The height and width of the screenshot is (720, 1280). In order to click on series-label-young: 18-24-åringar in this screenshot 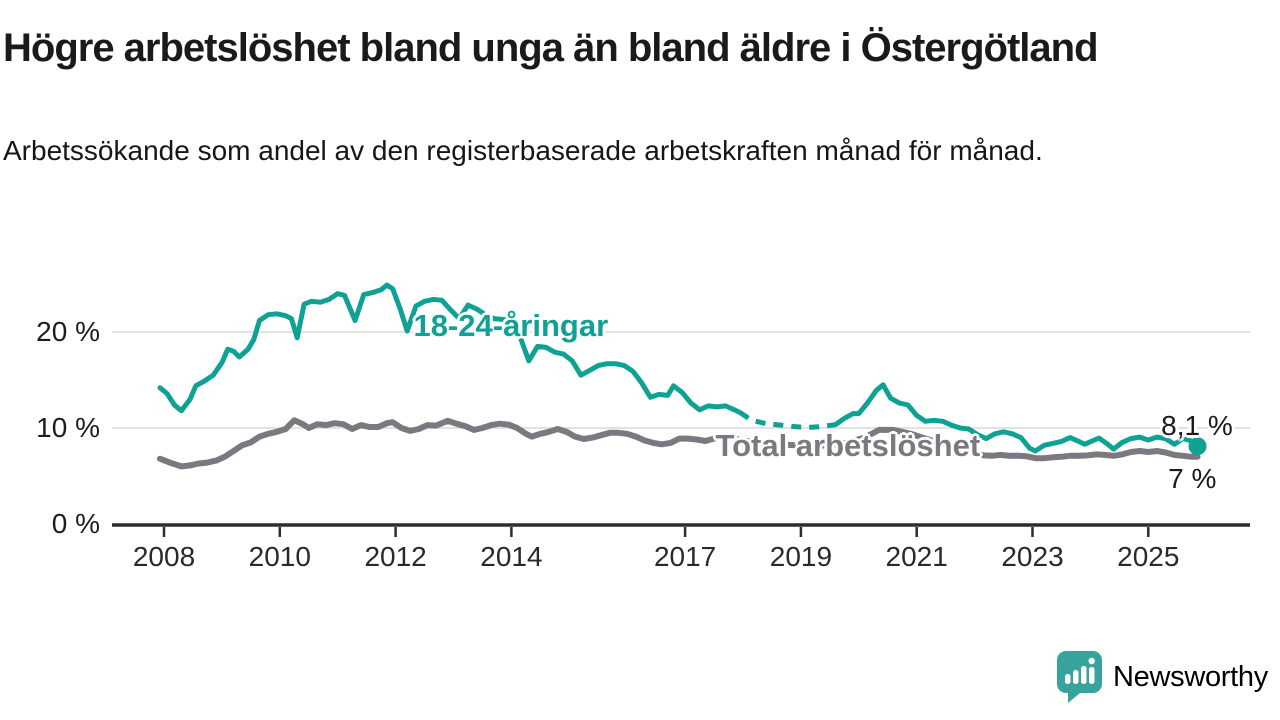, I will do `click(511, 326)`.